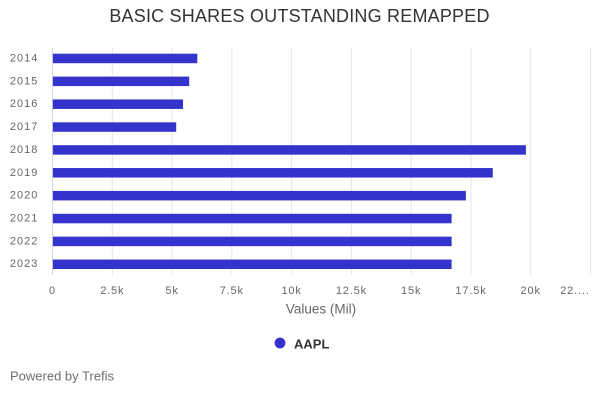 Image resolution: width=600 pixels, height=400 pixels. Describe the element at coordinates (62, 376) in the screenshot. I see `svg-text: Powered by Trefis` at that location.